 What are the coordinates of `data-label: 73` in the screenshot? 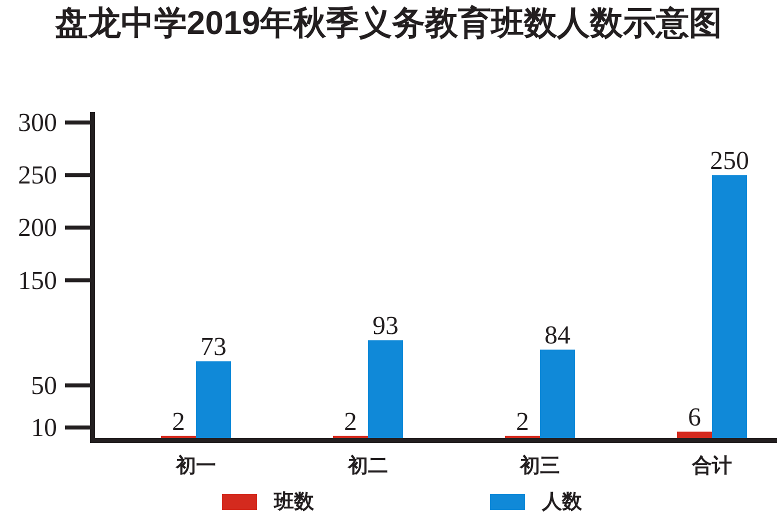 It's located at (213, 347).